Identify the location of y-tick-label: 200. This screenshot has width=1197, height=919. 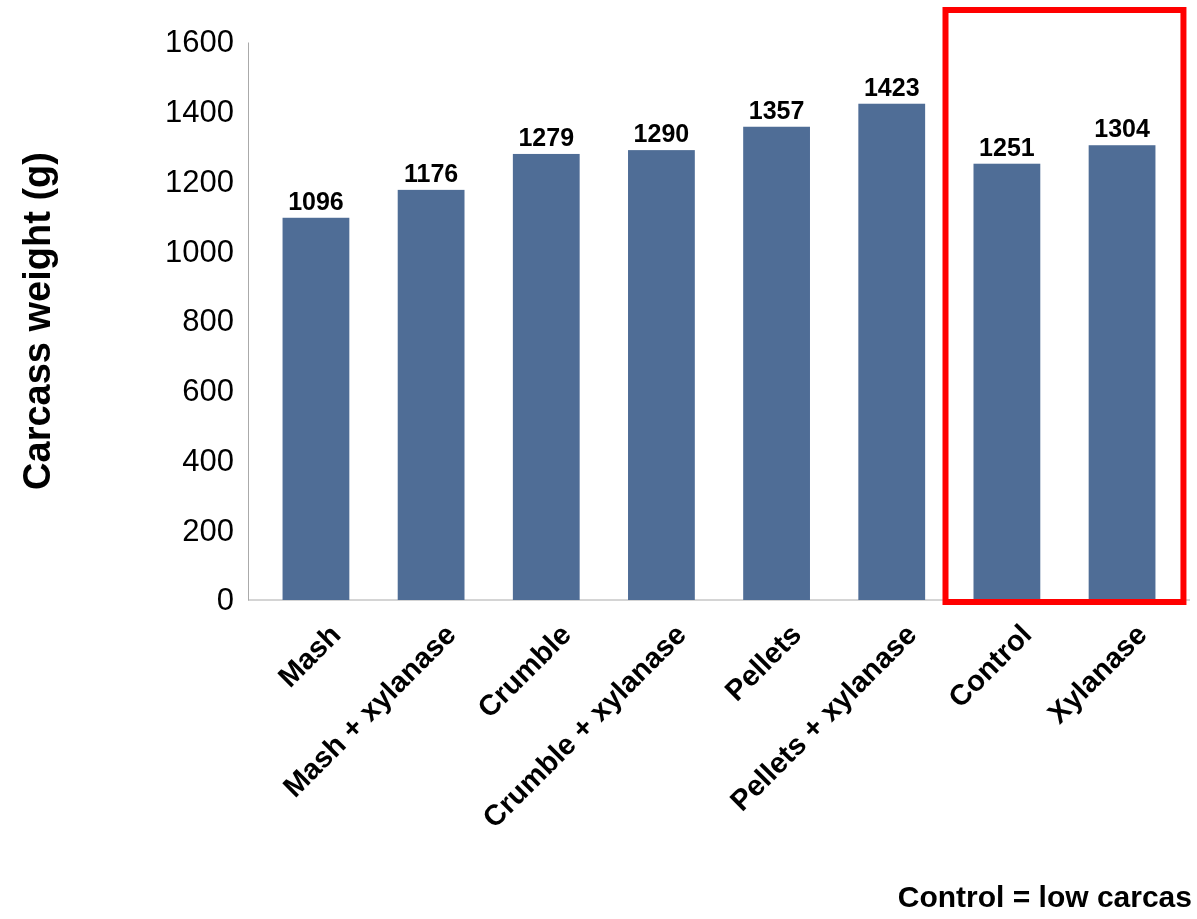
(208, 530).